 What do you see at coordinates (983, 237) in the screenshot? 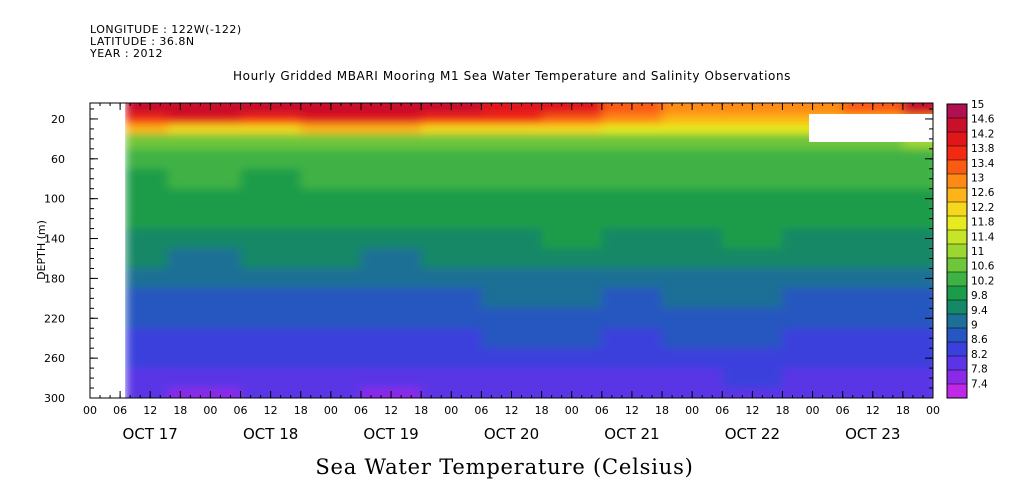
I see `colorbar-label: 11.4` at bounding box center [983, 237].